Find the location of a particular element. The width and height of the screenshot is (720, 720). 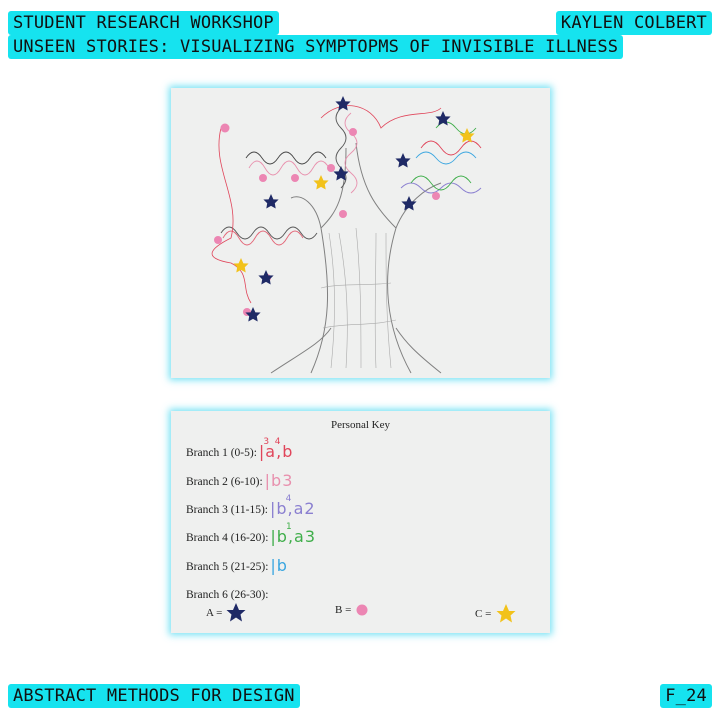

key-row-label: Branch 5 (21-25): is located at coordinates (227, 567).